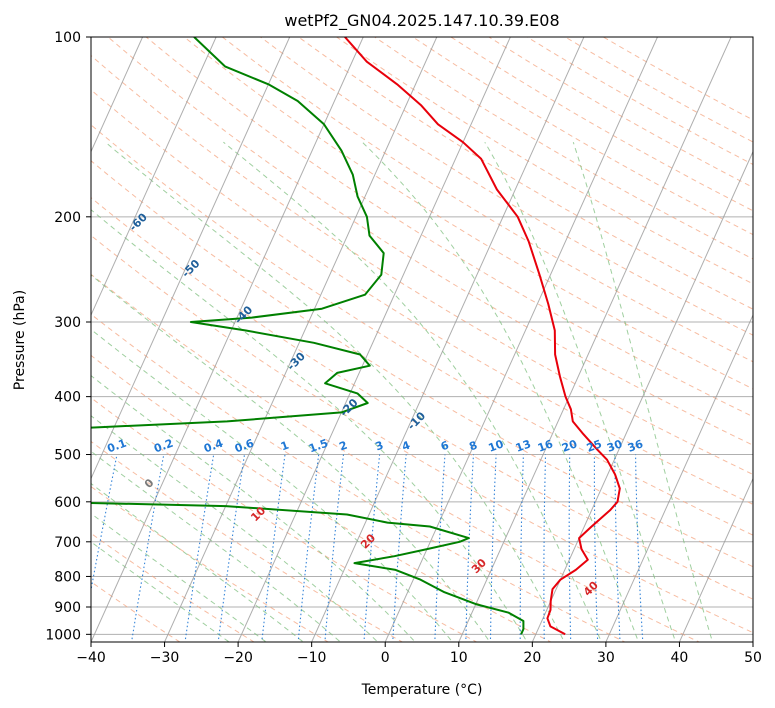 This screenshot has height=708, width=775. Describe the element at coordinates (635, 446) in the screenshot. I see `mixing-ratio-label: 36` at that location.